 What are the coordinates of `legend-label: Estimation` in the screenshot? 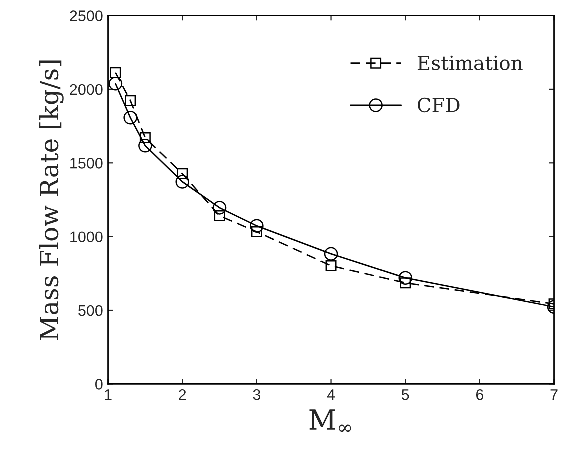 It's located at (470, 63).